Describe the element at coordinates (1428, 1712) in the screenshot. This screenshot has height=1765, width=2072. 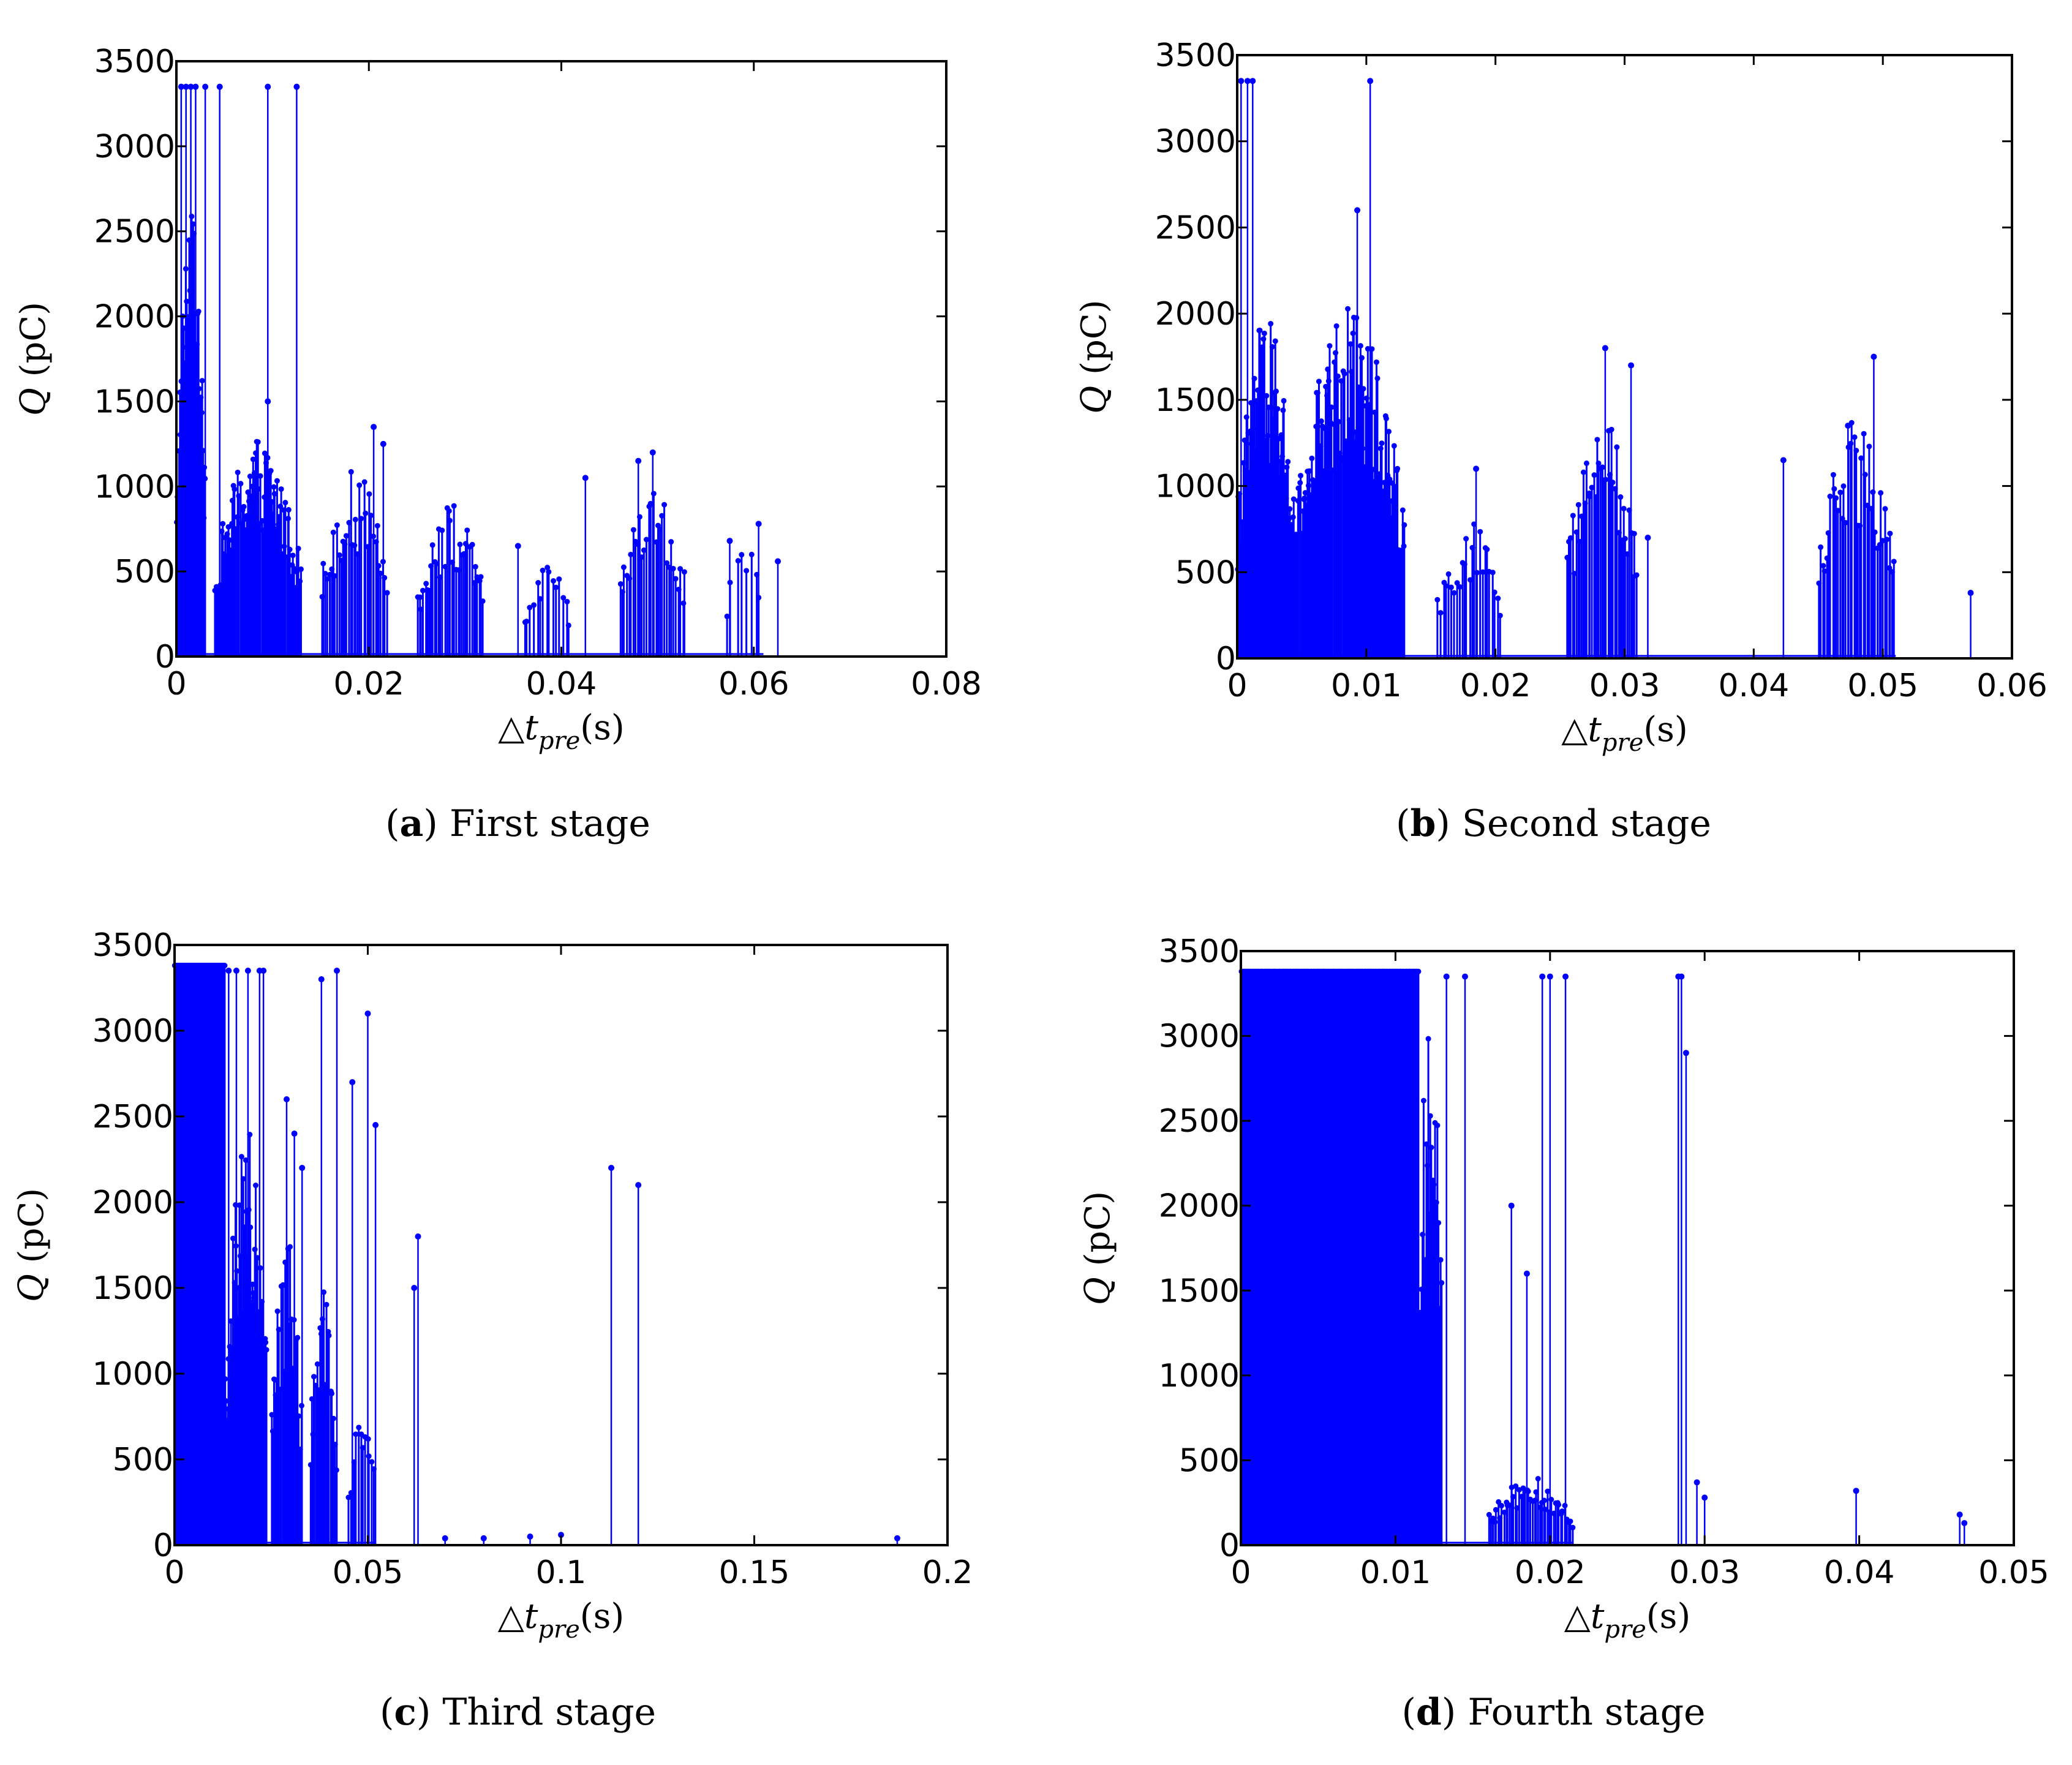
I see `caption-d-letter: d` at that location.